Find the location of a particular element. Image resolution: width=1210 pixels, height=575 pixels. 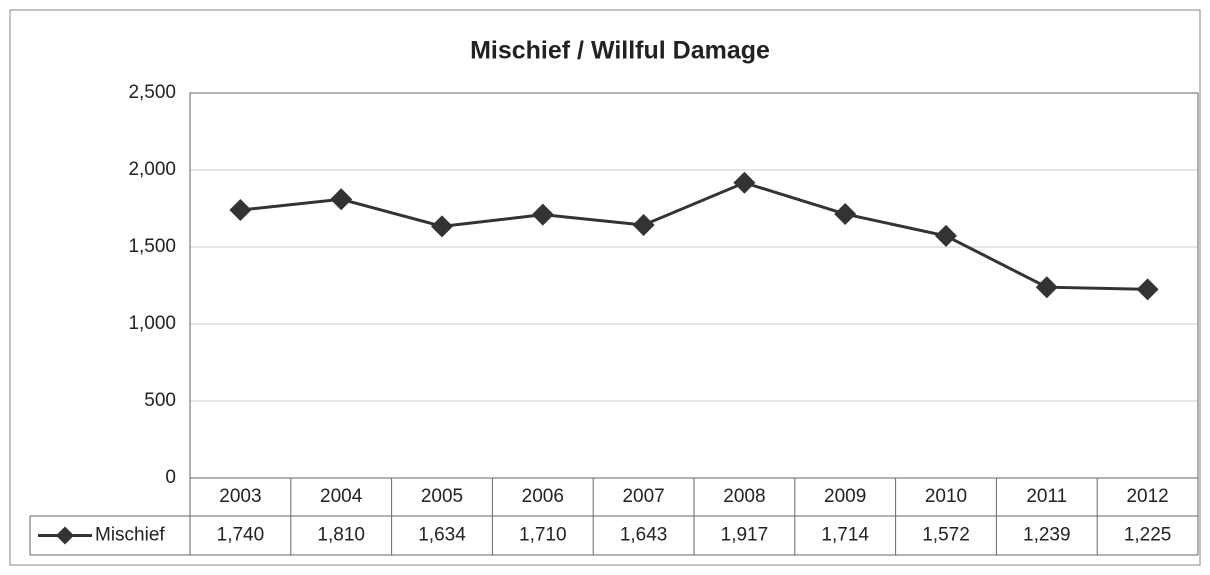

y-tick-label: 1,500 is located at coordinates (152, 246).